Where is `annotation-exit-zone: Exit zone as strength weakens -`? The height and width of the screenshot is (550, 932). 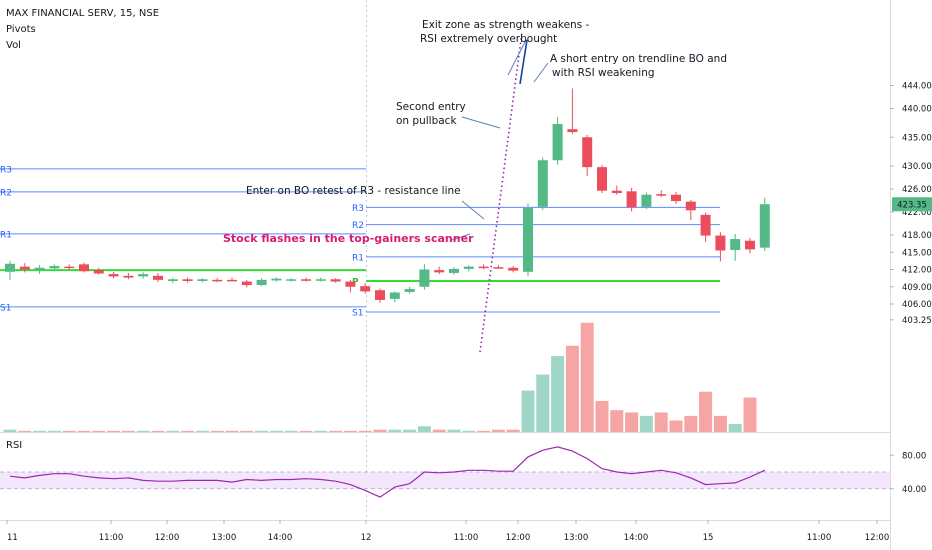
annotation-exit-zone: Exit zone as strength weakens - is located at coordinates (506, 25).